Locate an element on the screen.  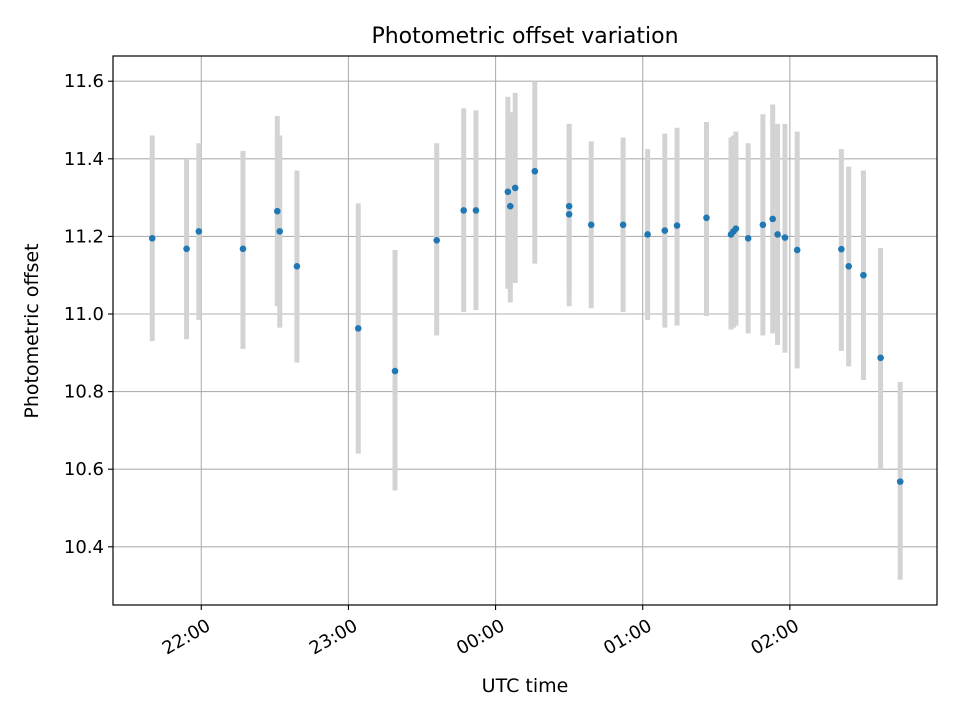
y-tick-label: 11.4 is located at coordinates (84, 159).